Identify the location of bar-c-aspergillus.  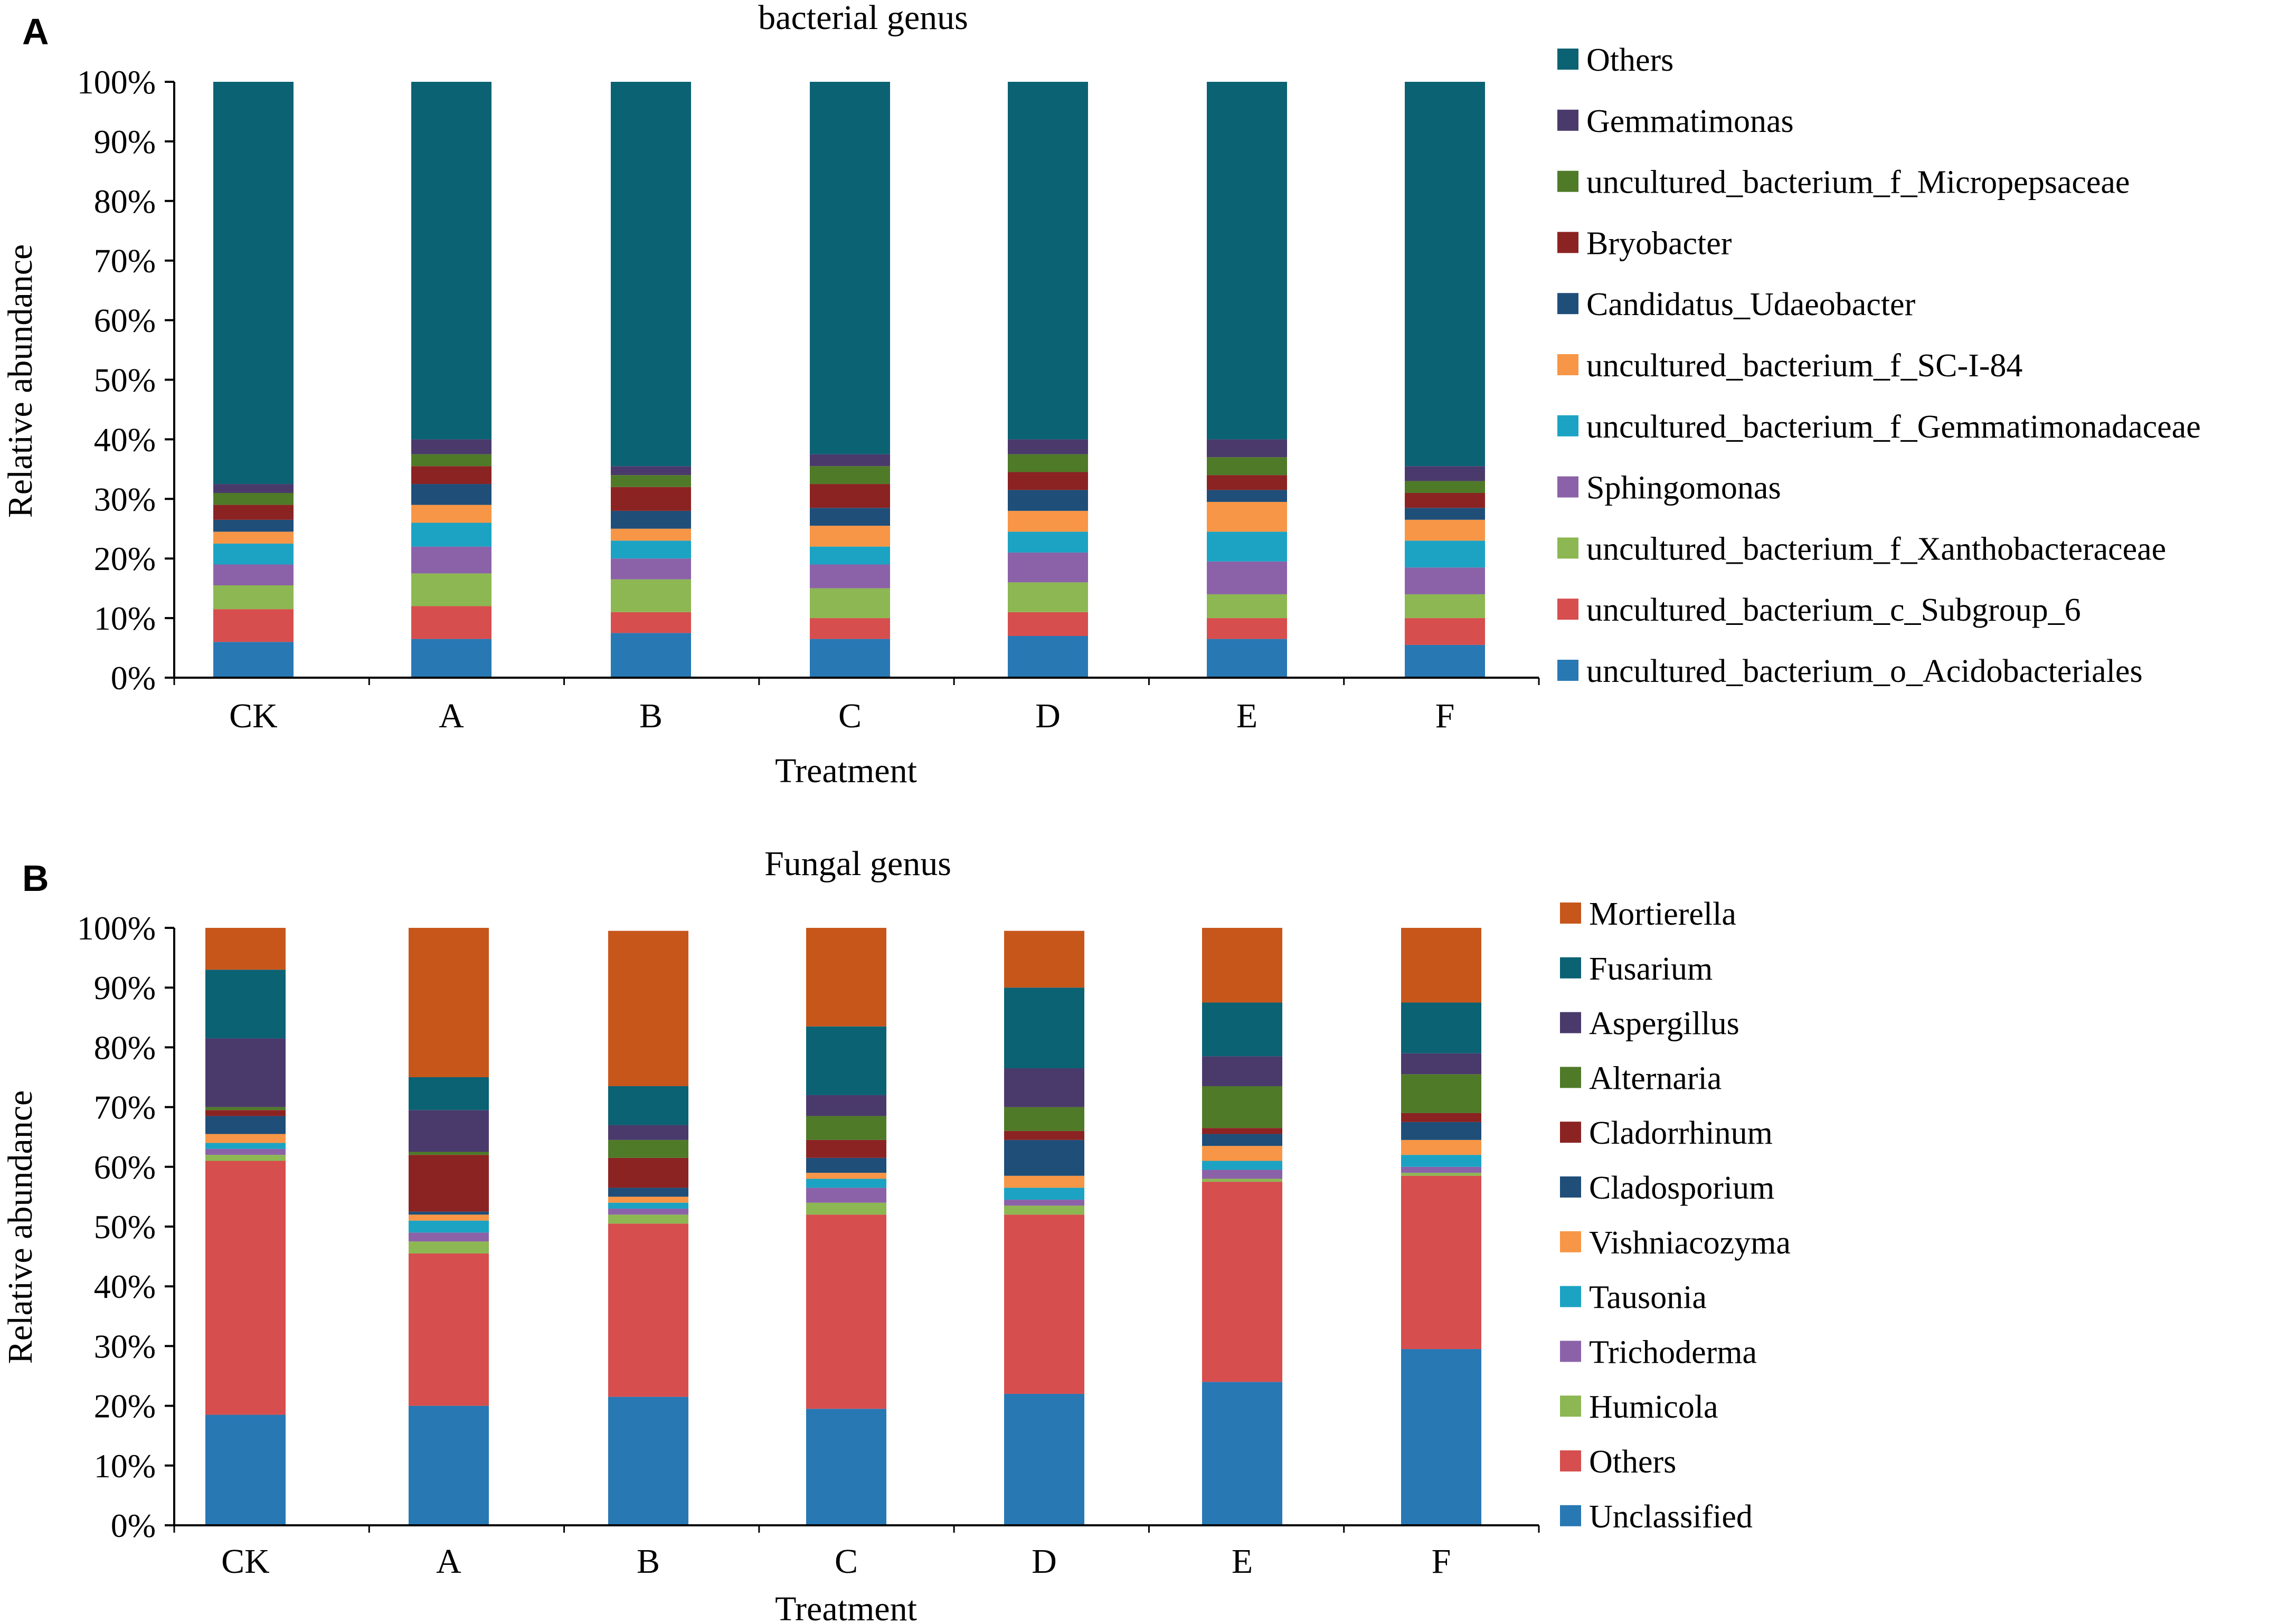
(846, 1105).